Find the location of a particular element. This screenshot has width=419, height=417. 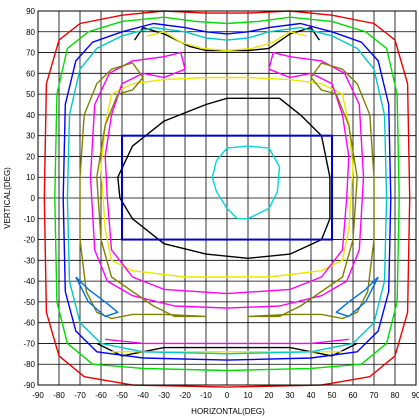

y-tick-label: 80 is located at coordinates (30, 32).